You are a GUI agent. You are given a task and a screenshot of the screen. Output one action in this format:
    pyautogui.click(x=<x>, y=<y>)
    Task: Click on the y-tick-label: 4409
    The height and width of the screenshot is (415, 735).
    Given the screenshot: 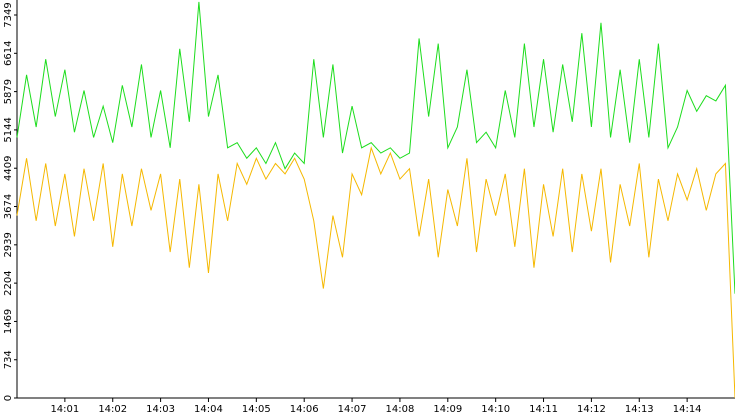 What is the action you would take?
    pyautogui.click(x=8, y=167)
    